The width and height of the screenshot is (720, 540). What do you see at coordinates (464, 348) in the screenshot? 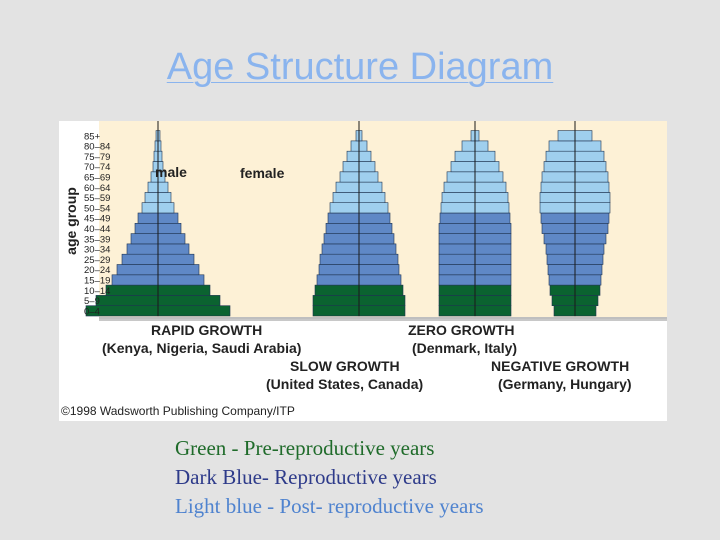
I see `pyramid-countries-zero: (Denmark, Italy)` at bounding box center [464, 348].